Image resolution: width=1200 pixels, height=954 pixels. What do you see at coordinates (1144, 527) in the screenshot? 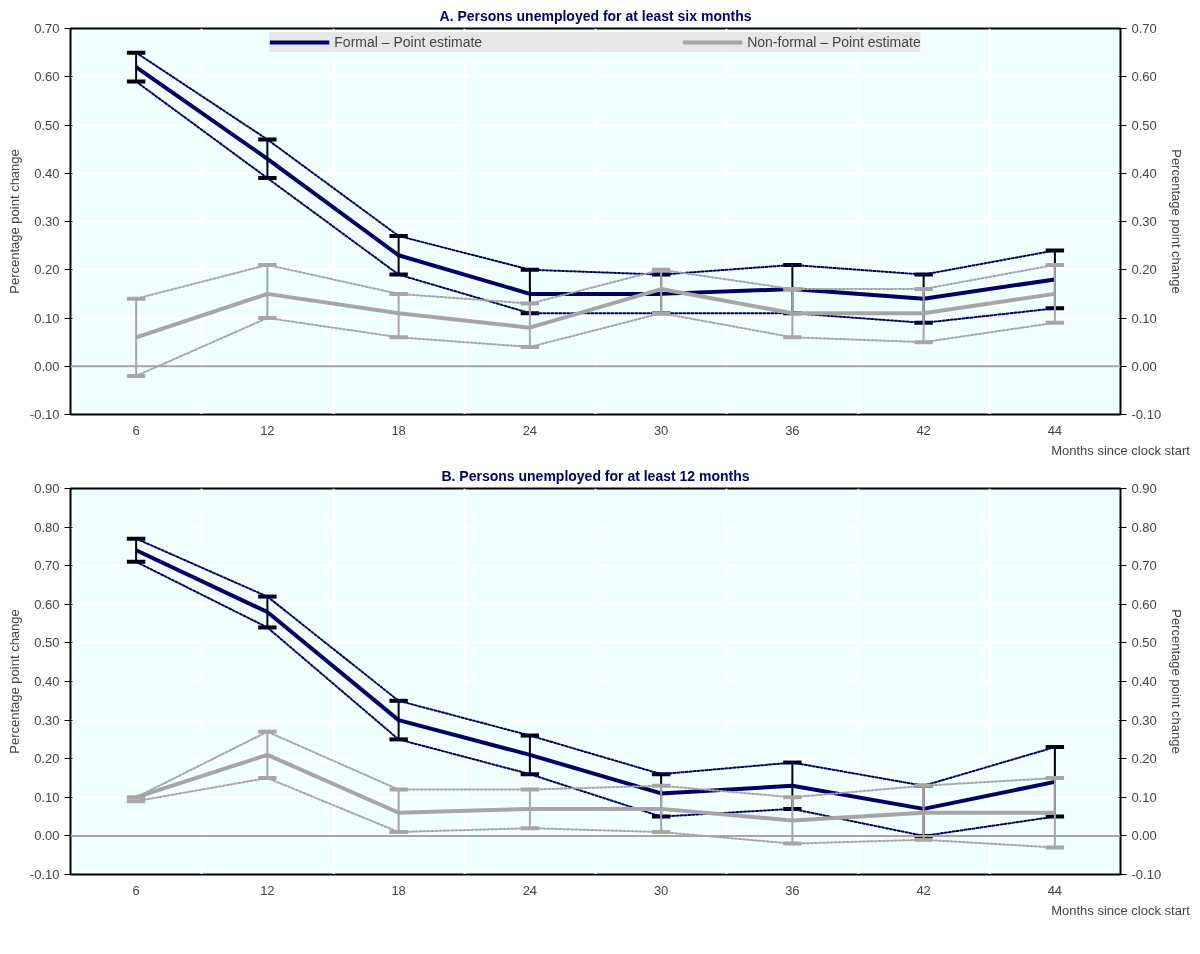
I see `y2-tick-label: 0.80` at bounding box center [1144, 527].